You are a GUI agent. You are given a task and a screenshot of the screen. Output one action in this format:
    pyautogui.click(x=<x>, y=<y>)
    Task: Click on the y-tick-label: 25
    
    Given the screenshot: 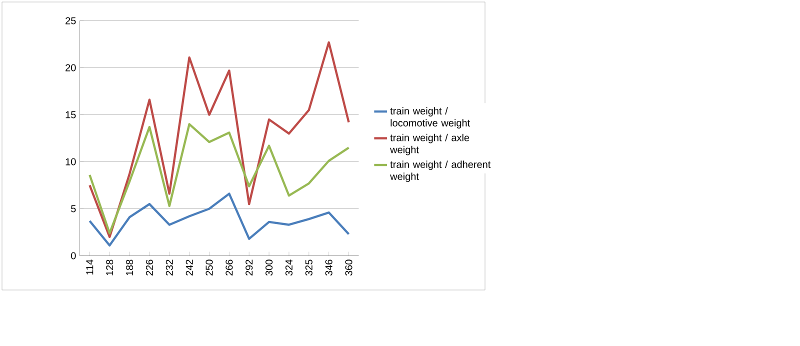 What is the action you would take?
    pyautogui.click(x=71, y=20)
    